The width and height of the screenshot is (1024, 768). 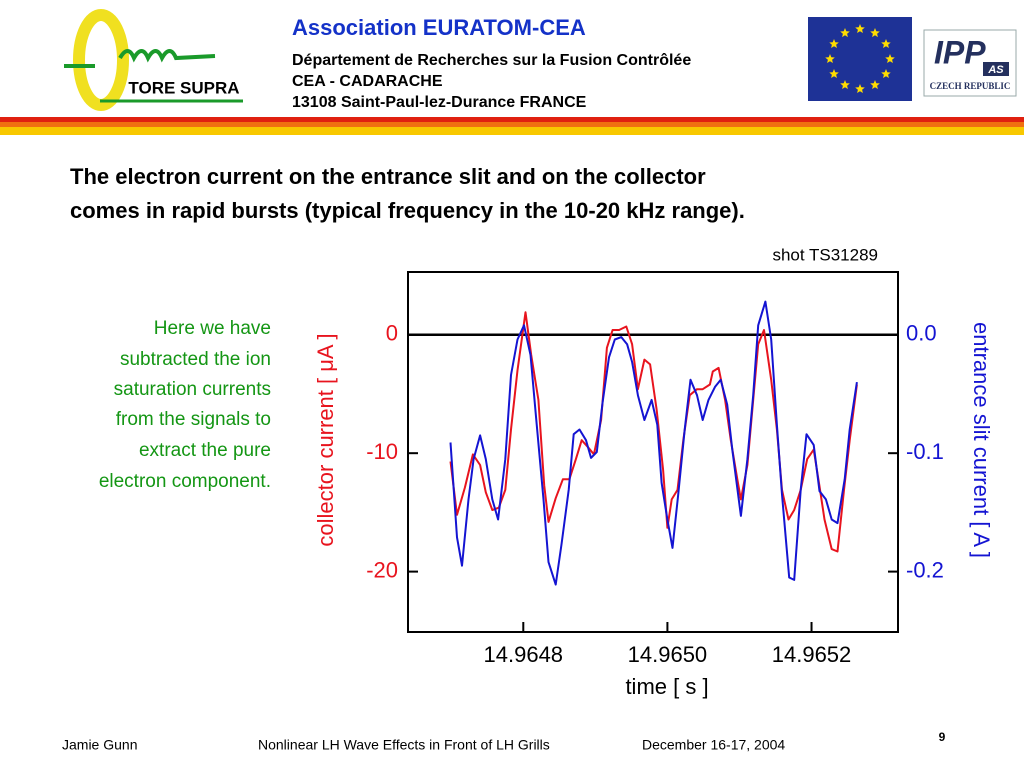 I want to click on note-line: extract the pure, so click(x=205, y=450).